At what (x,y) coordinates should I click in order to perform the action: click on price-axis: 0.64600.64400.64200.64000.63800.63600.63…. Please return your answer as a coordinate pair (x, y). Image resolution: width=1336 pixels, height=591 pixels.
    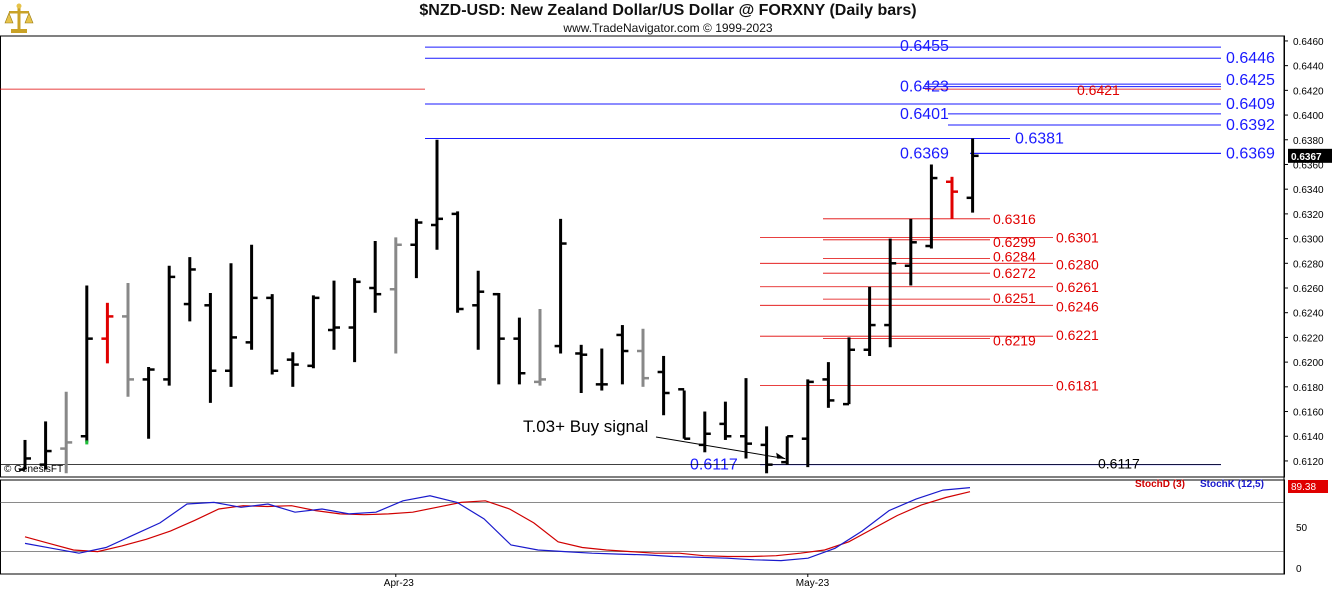
    Looking at the image, I should click on (1308, 252).